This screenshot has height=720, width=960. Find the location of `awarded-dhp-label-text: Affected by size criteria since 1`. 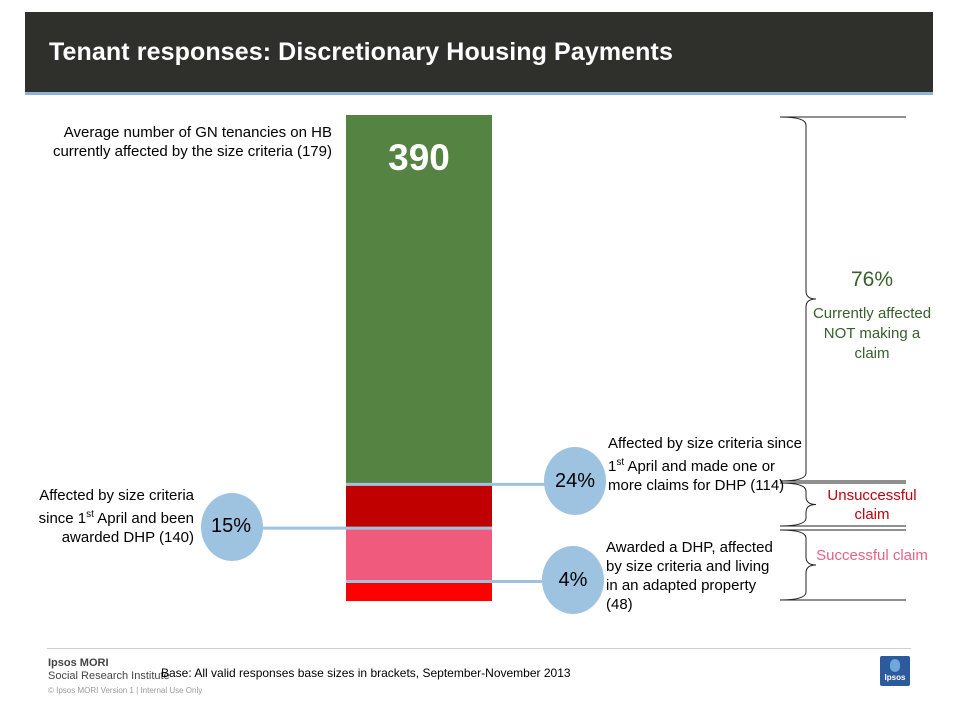

awarded-dhp-label-text: Affected by size criteria since 1 is located at coordinates (116, 507).